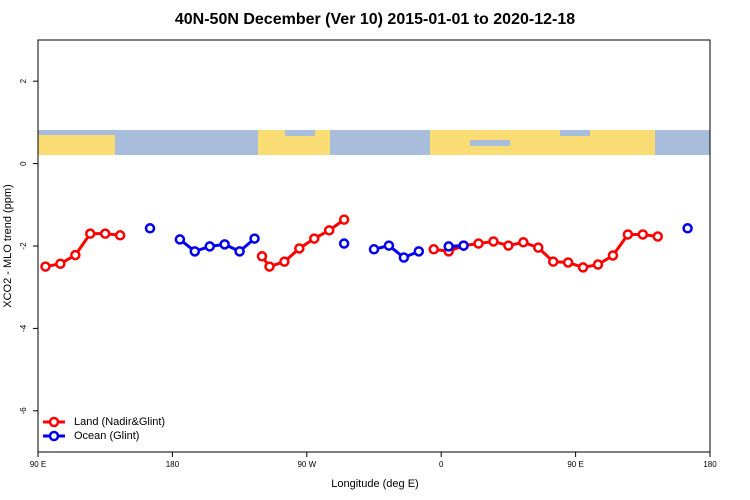 The image size is (750, 500). Describe the element at coordinates (8, 245) in the screenshot. I see `y-axis-label: XCO2 - MLO trend (ppm)` at that location.